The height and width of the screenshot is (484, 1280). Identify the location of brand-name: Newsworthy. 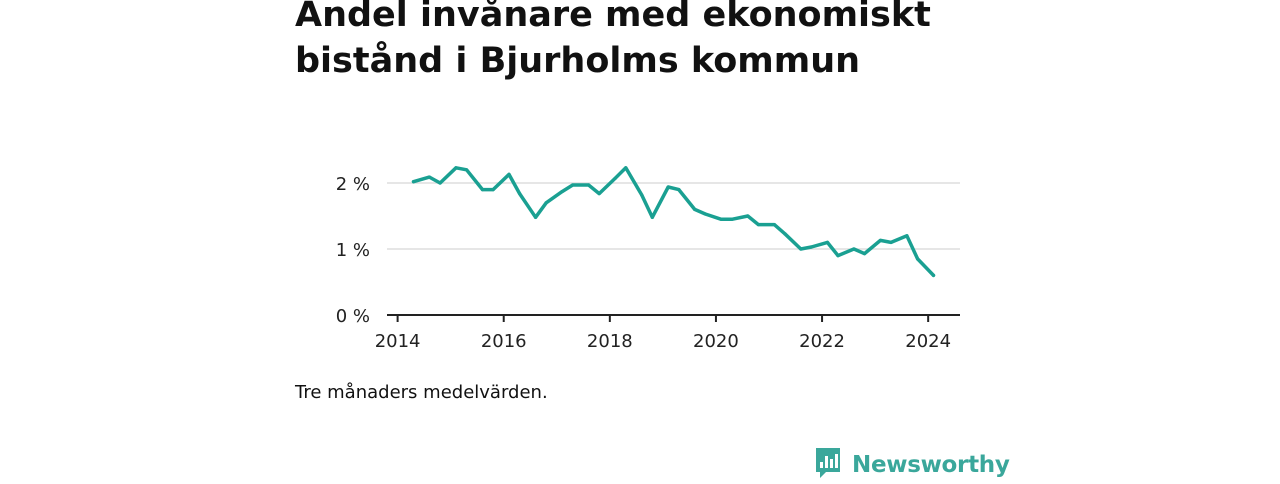
(931, 465).